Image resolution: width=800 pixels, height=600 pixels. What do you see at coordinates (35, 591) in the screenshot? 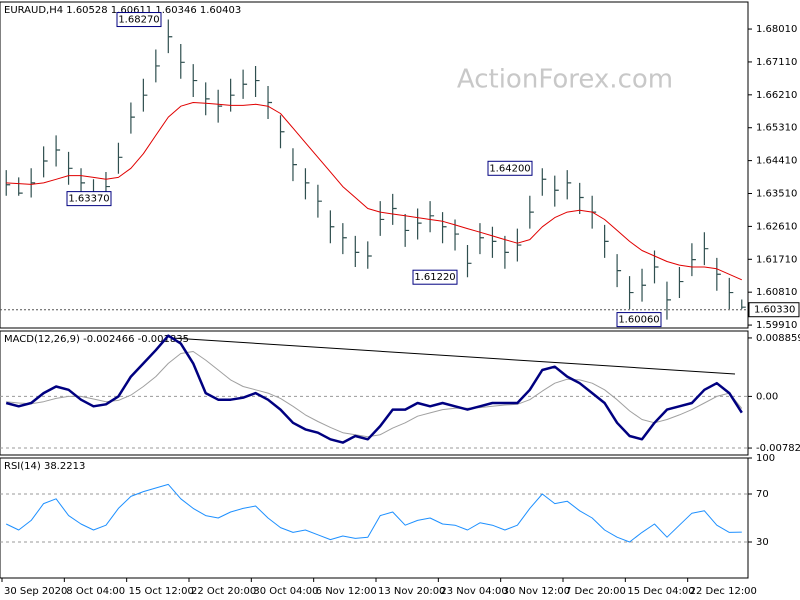
I see `x-tick-label: 30 Sep 2020` at bounding box center [35, 591].